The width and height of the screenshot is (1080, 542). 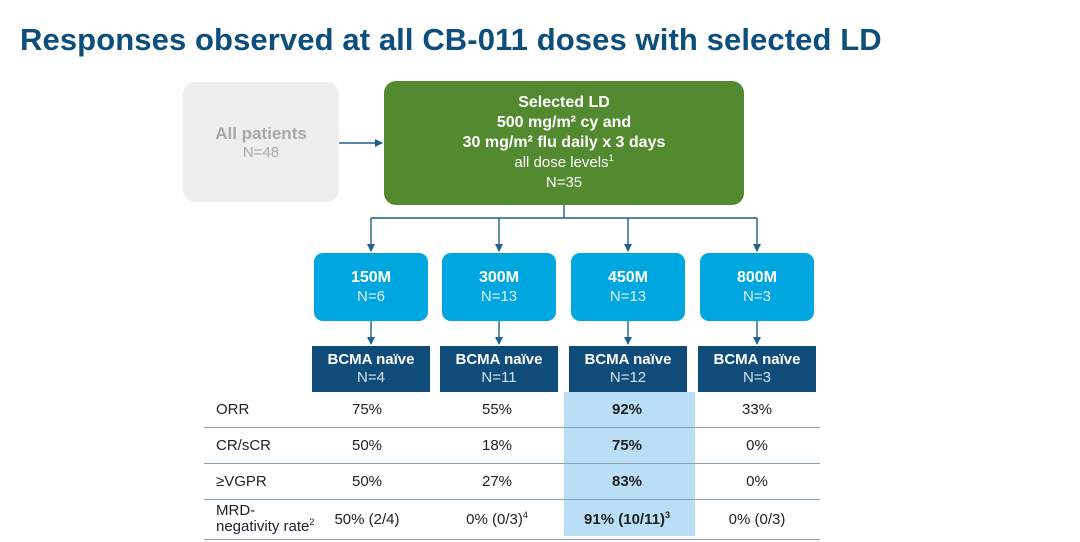 I want to click on dose-box-450m: 450M N=13, so click(x=628, y=287).